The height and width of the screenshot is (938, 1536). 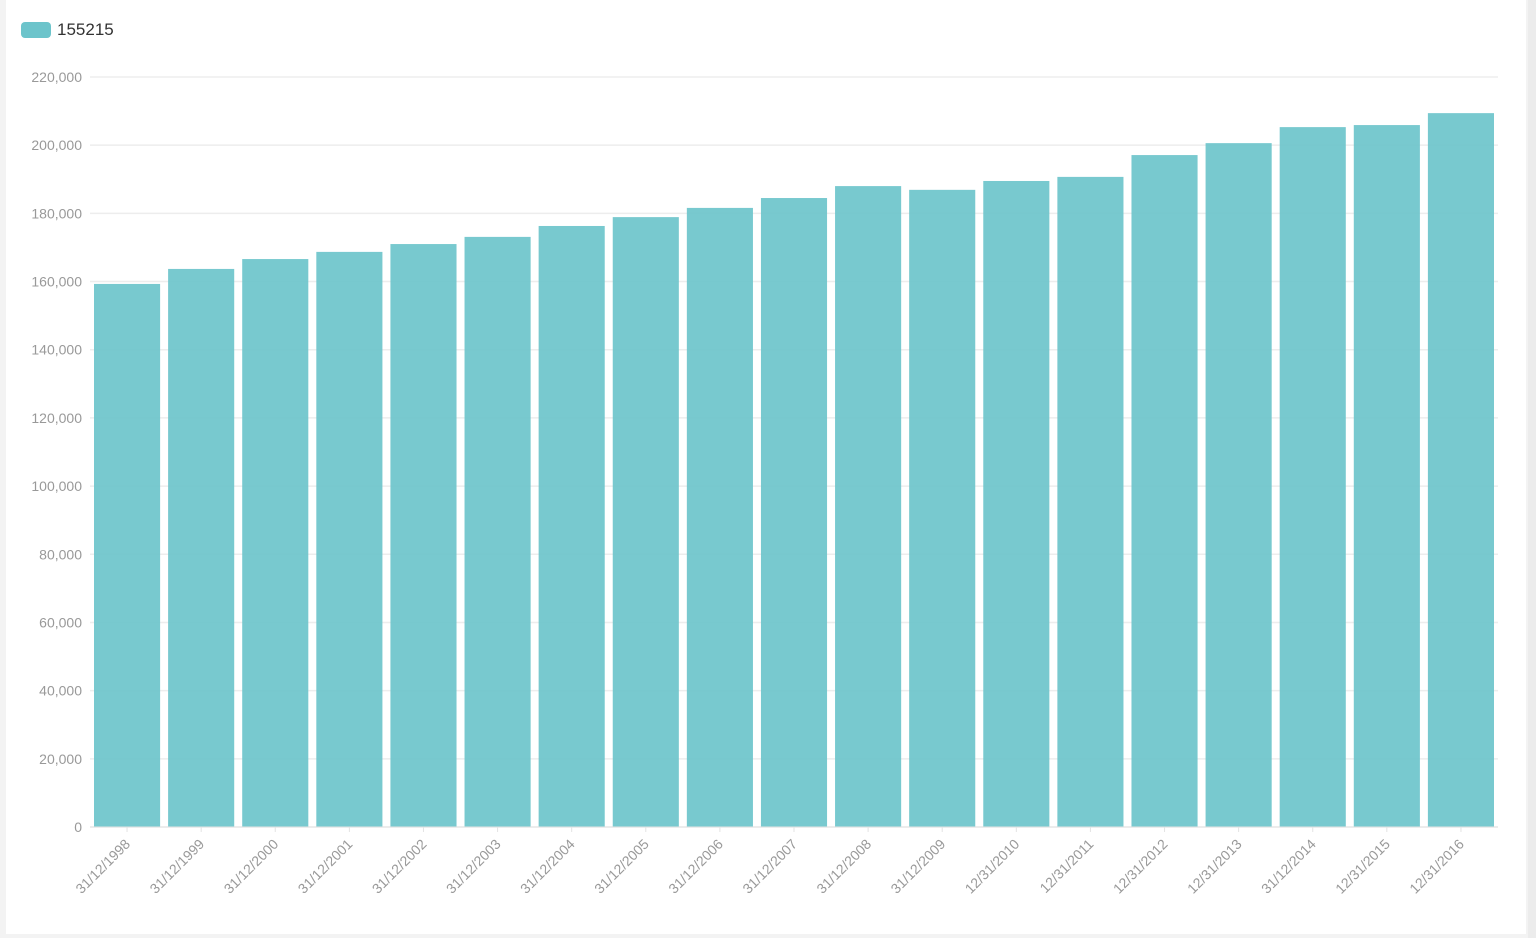 I want to click on y-tick-label: 40,000, so click(x=60, y=691).